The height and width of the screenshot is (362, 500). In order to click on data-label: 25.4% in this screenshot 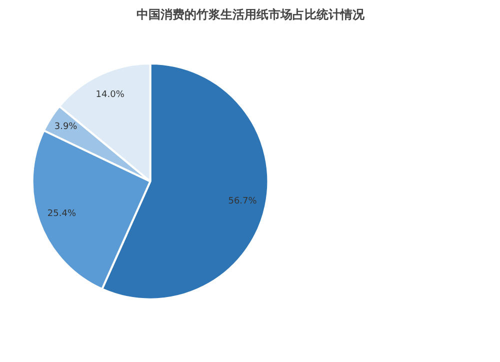, I will do `click(61, 214)`.